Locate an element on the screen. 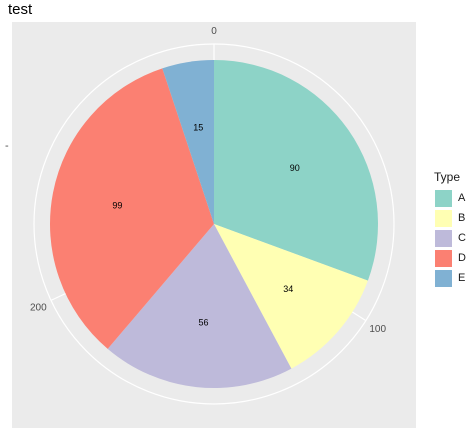 The width and height of the screenshot is (474, 440). theta-tick-label: 0 is located at coordinates (214, 31).